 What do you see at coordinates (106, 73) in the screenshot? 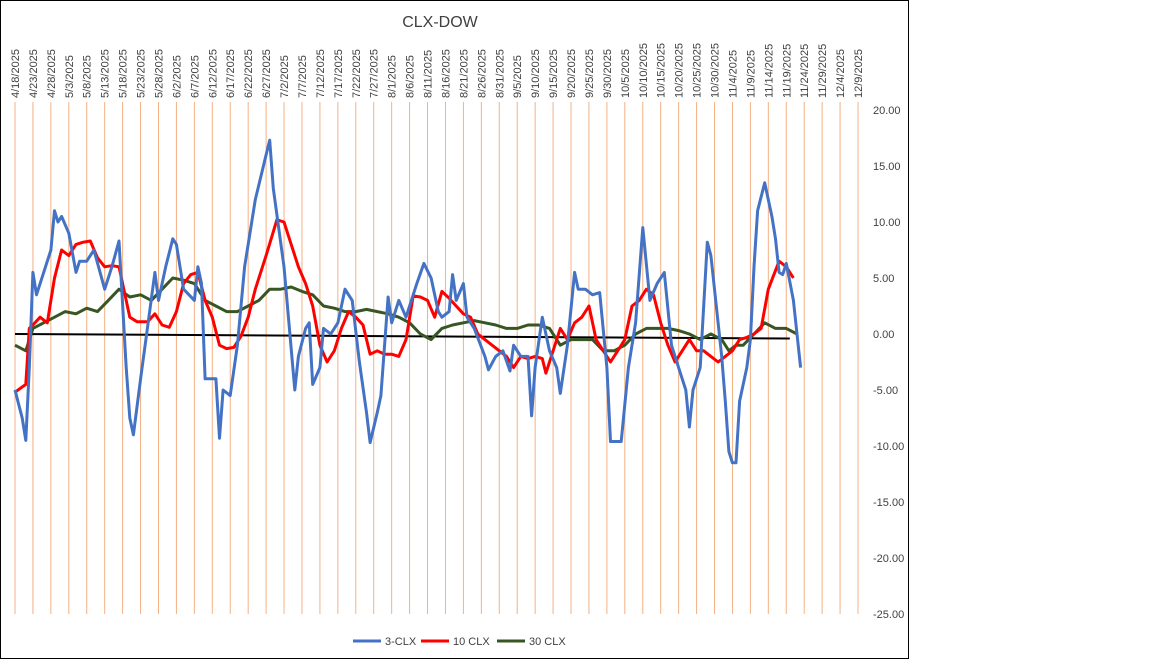
I see `x-tick-label: 5/13/2025` at bounding box center [106, 73].